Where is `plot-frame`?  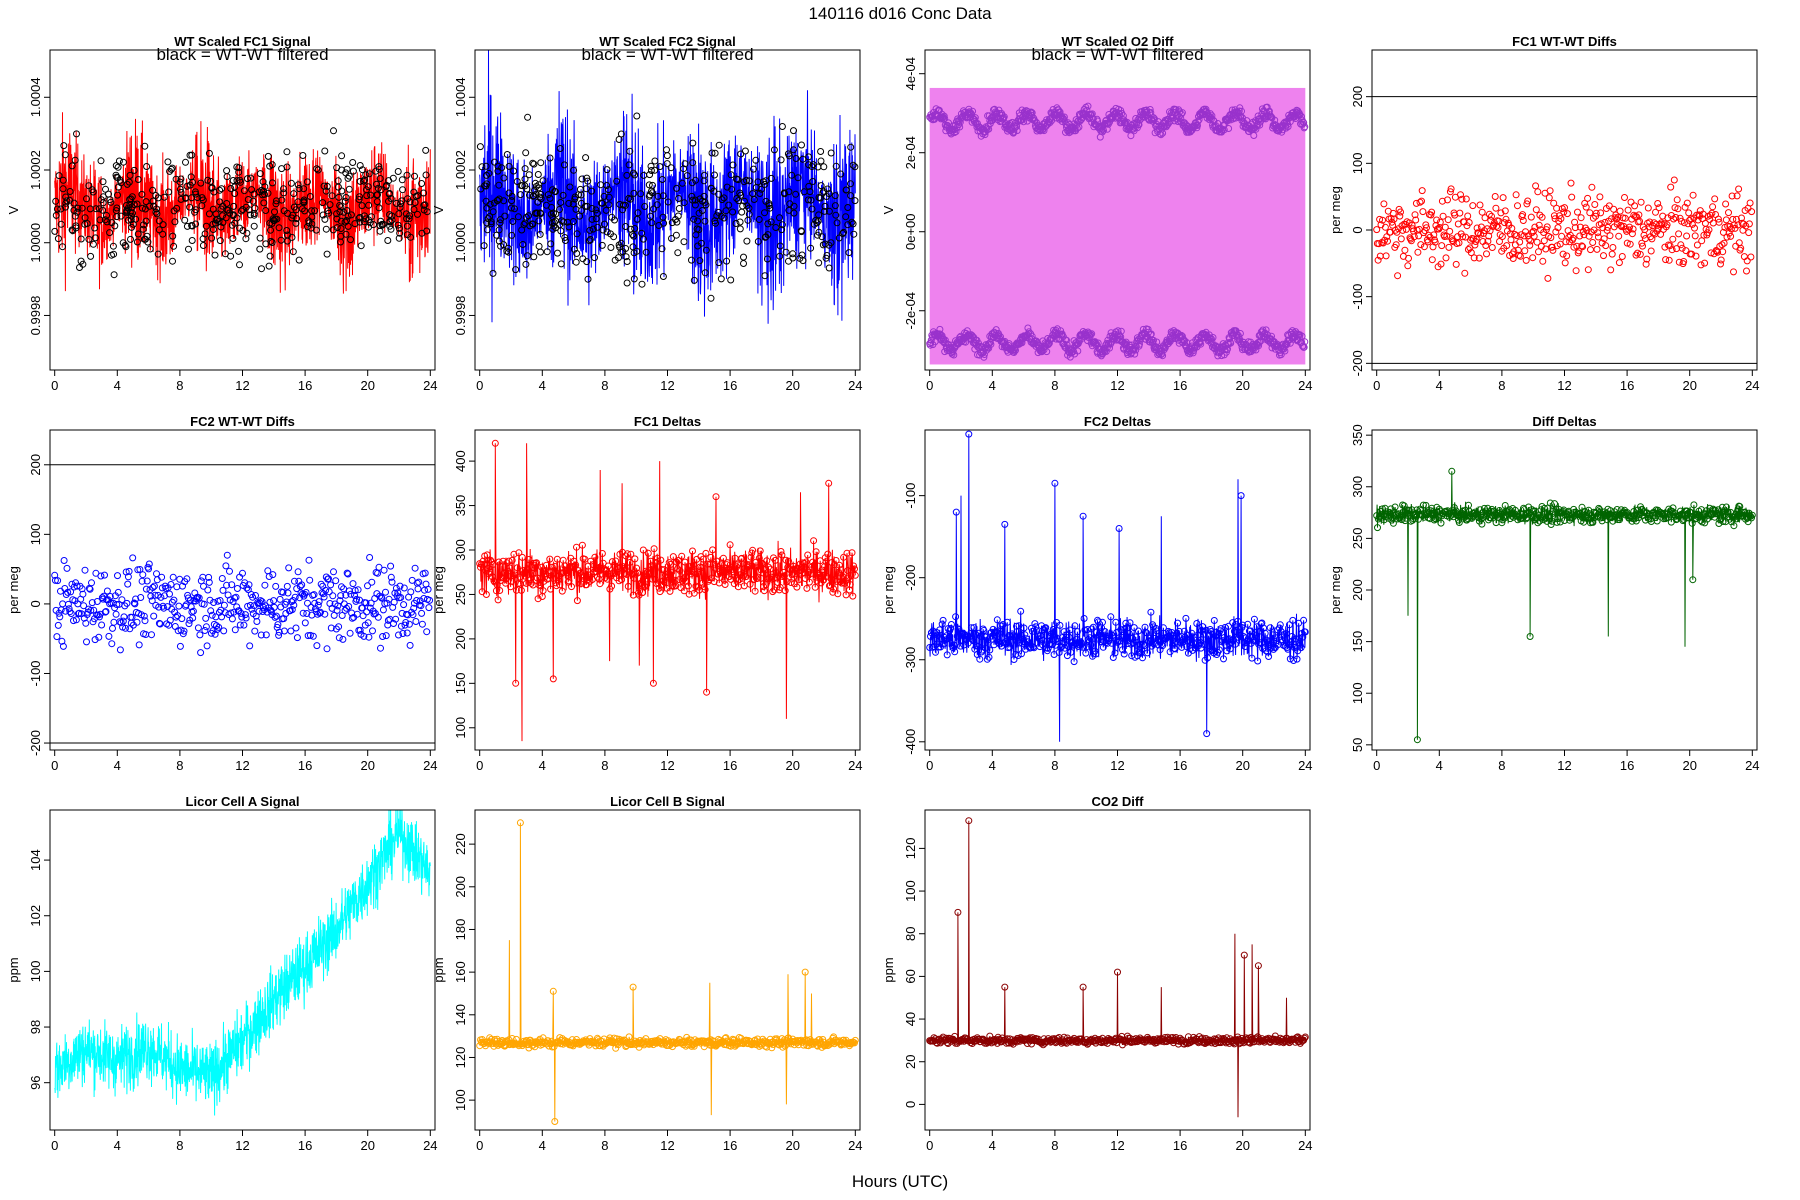
plot-frame is located at coordinates (242, 590).